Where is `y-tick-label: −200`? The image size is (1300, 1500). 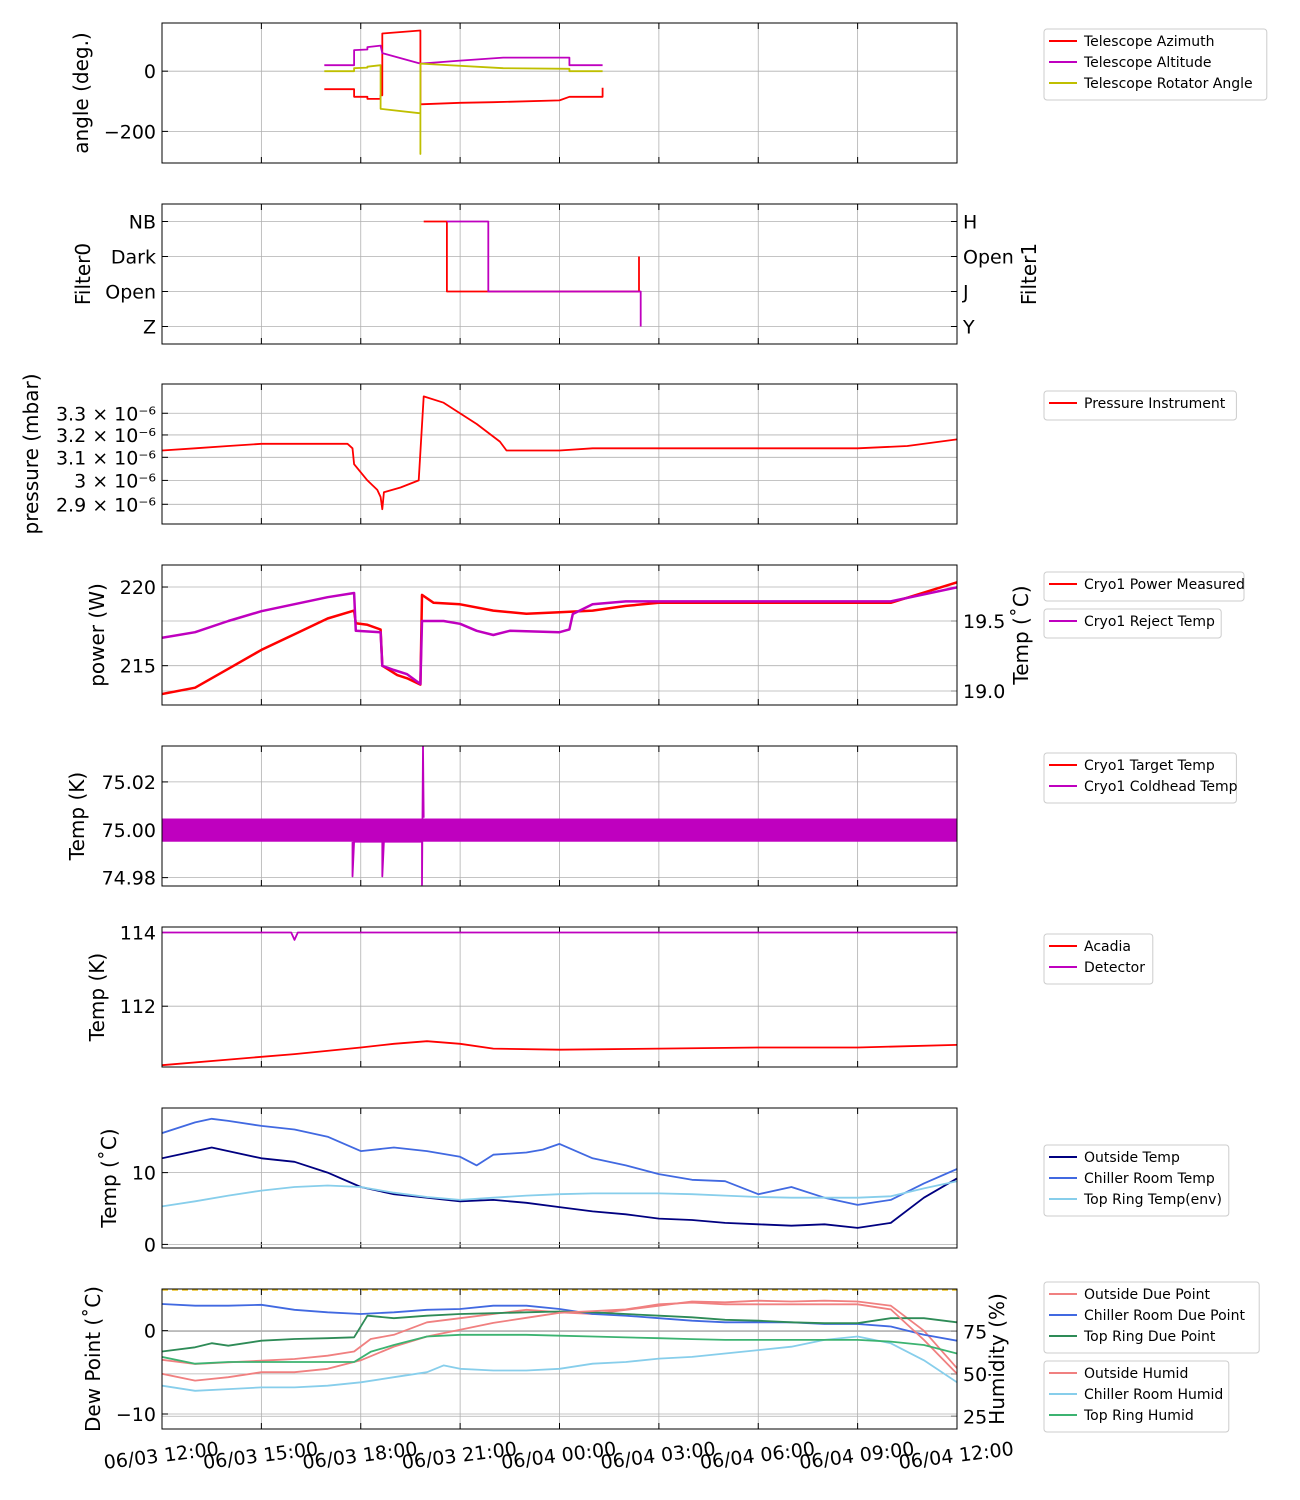
y-tick-label: −200 is located at coordinates (130, 132).